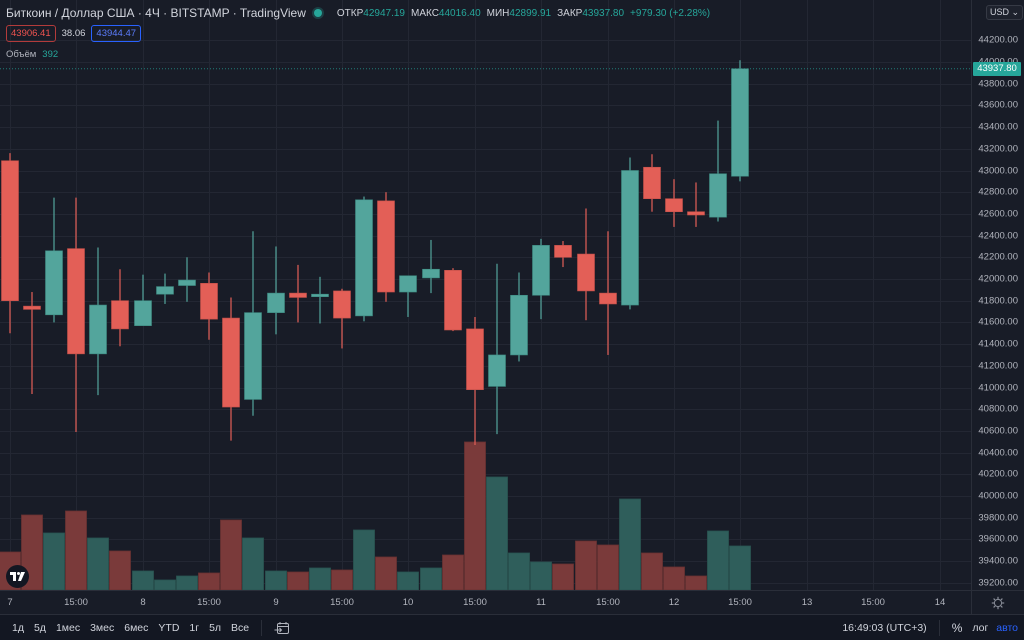  I want to click on volume-label: Объём, so click(21, 54).